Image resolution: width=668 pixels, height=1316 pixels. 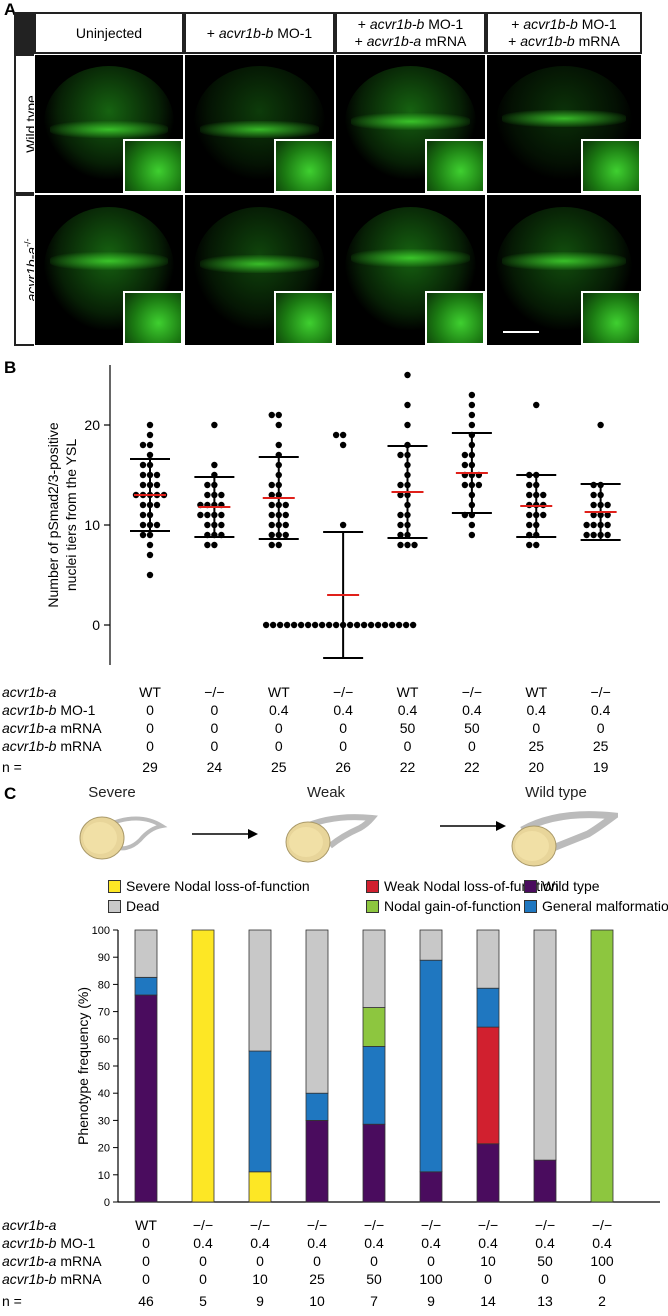 What do you see at coordinates (431, 1301) in the screenshot?
I see `table-cell: 9` at bounding box center [431, 1301].